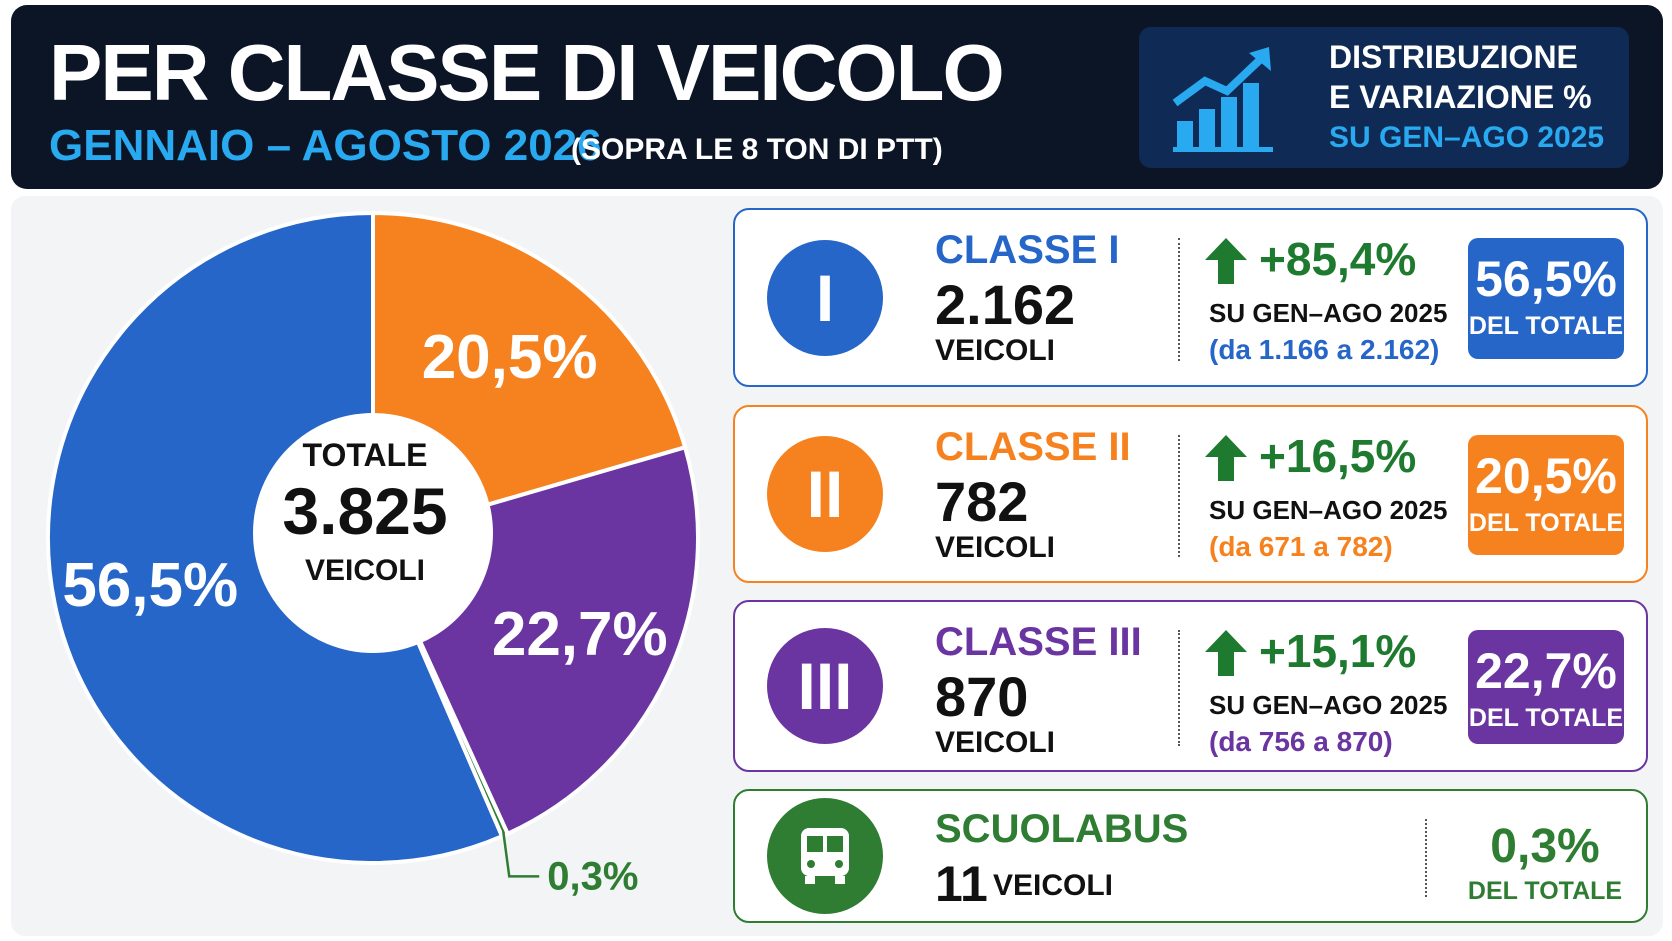 This screenshot has height=941, width=1672. What do you see at coordinates (592, 876) in the screenshot?
I see `slice-label: 0,3%` at bounding box center [592, 876].